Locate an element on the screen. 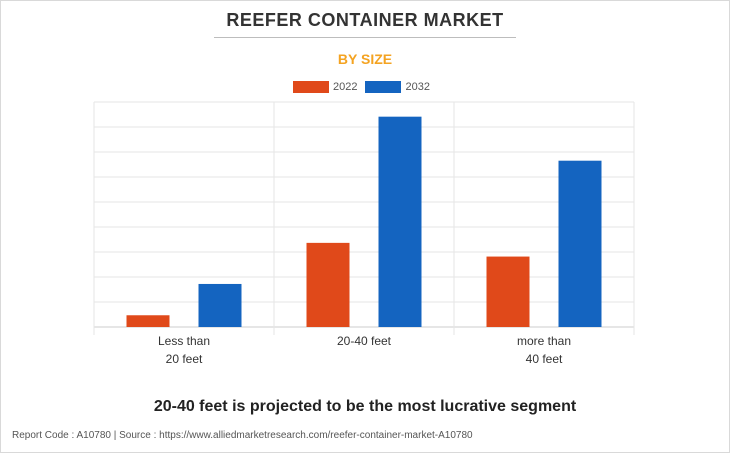  legend-label-2022: 2022 is located at coordinates (345, 87).